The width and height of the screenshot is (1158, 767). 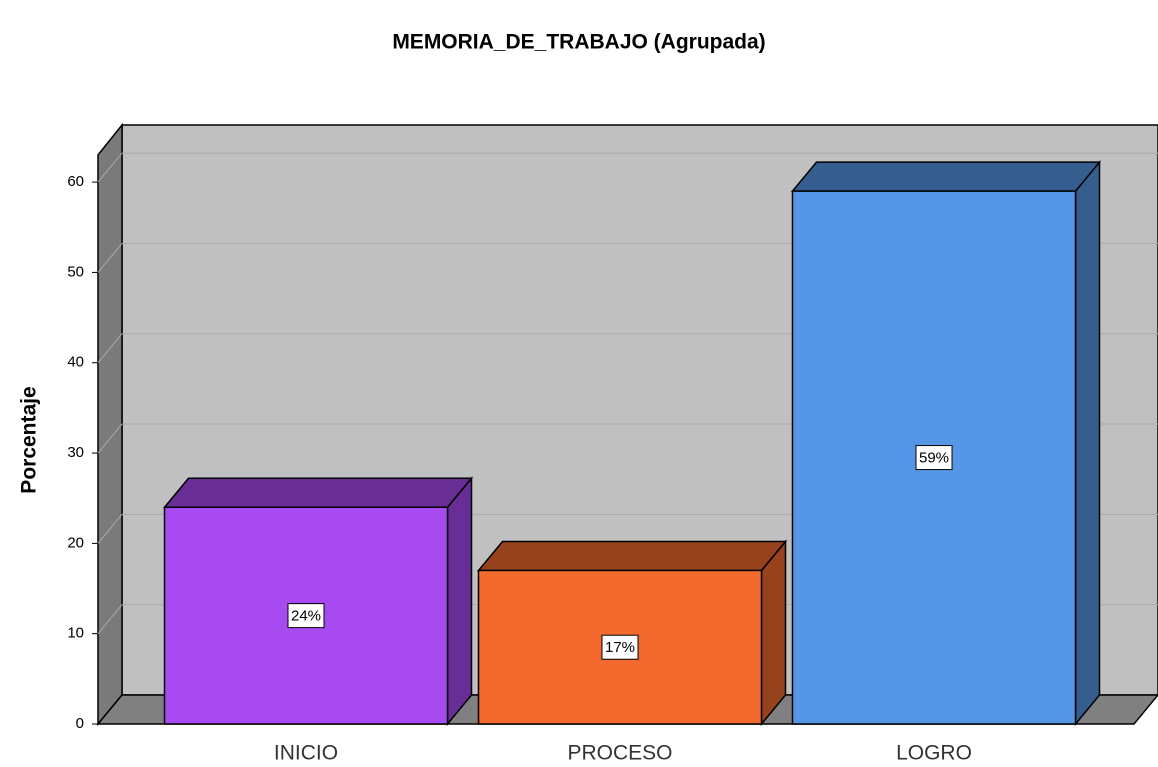 What do you see at coordinates (75, 542) in the screenshot?
I see `y-tick-label: 20` at bounding box center [75, 542].